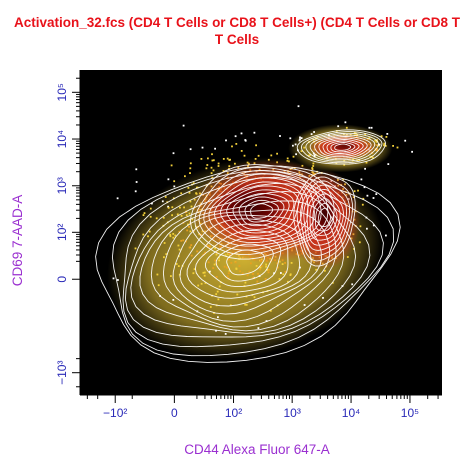  What do you see at coordinates (17, 241) in the screenshot?
I see `y-axis-title: CD69 7-AAD-A` at bounding box center [17, 241].